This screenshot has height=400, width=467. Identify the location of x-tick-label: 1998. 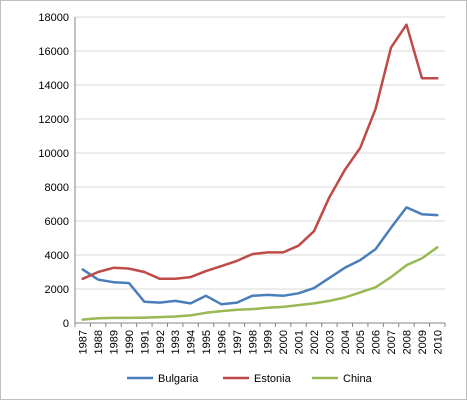
(253, 342).